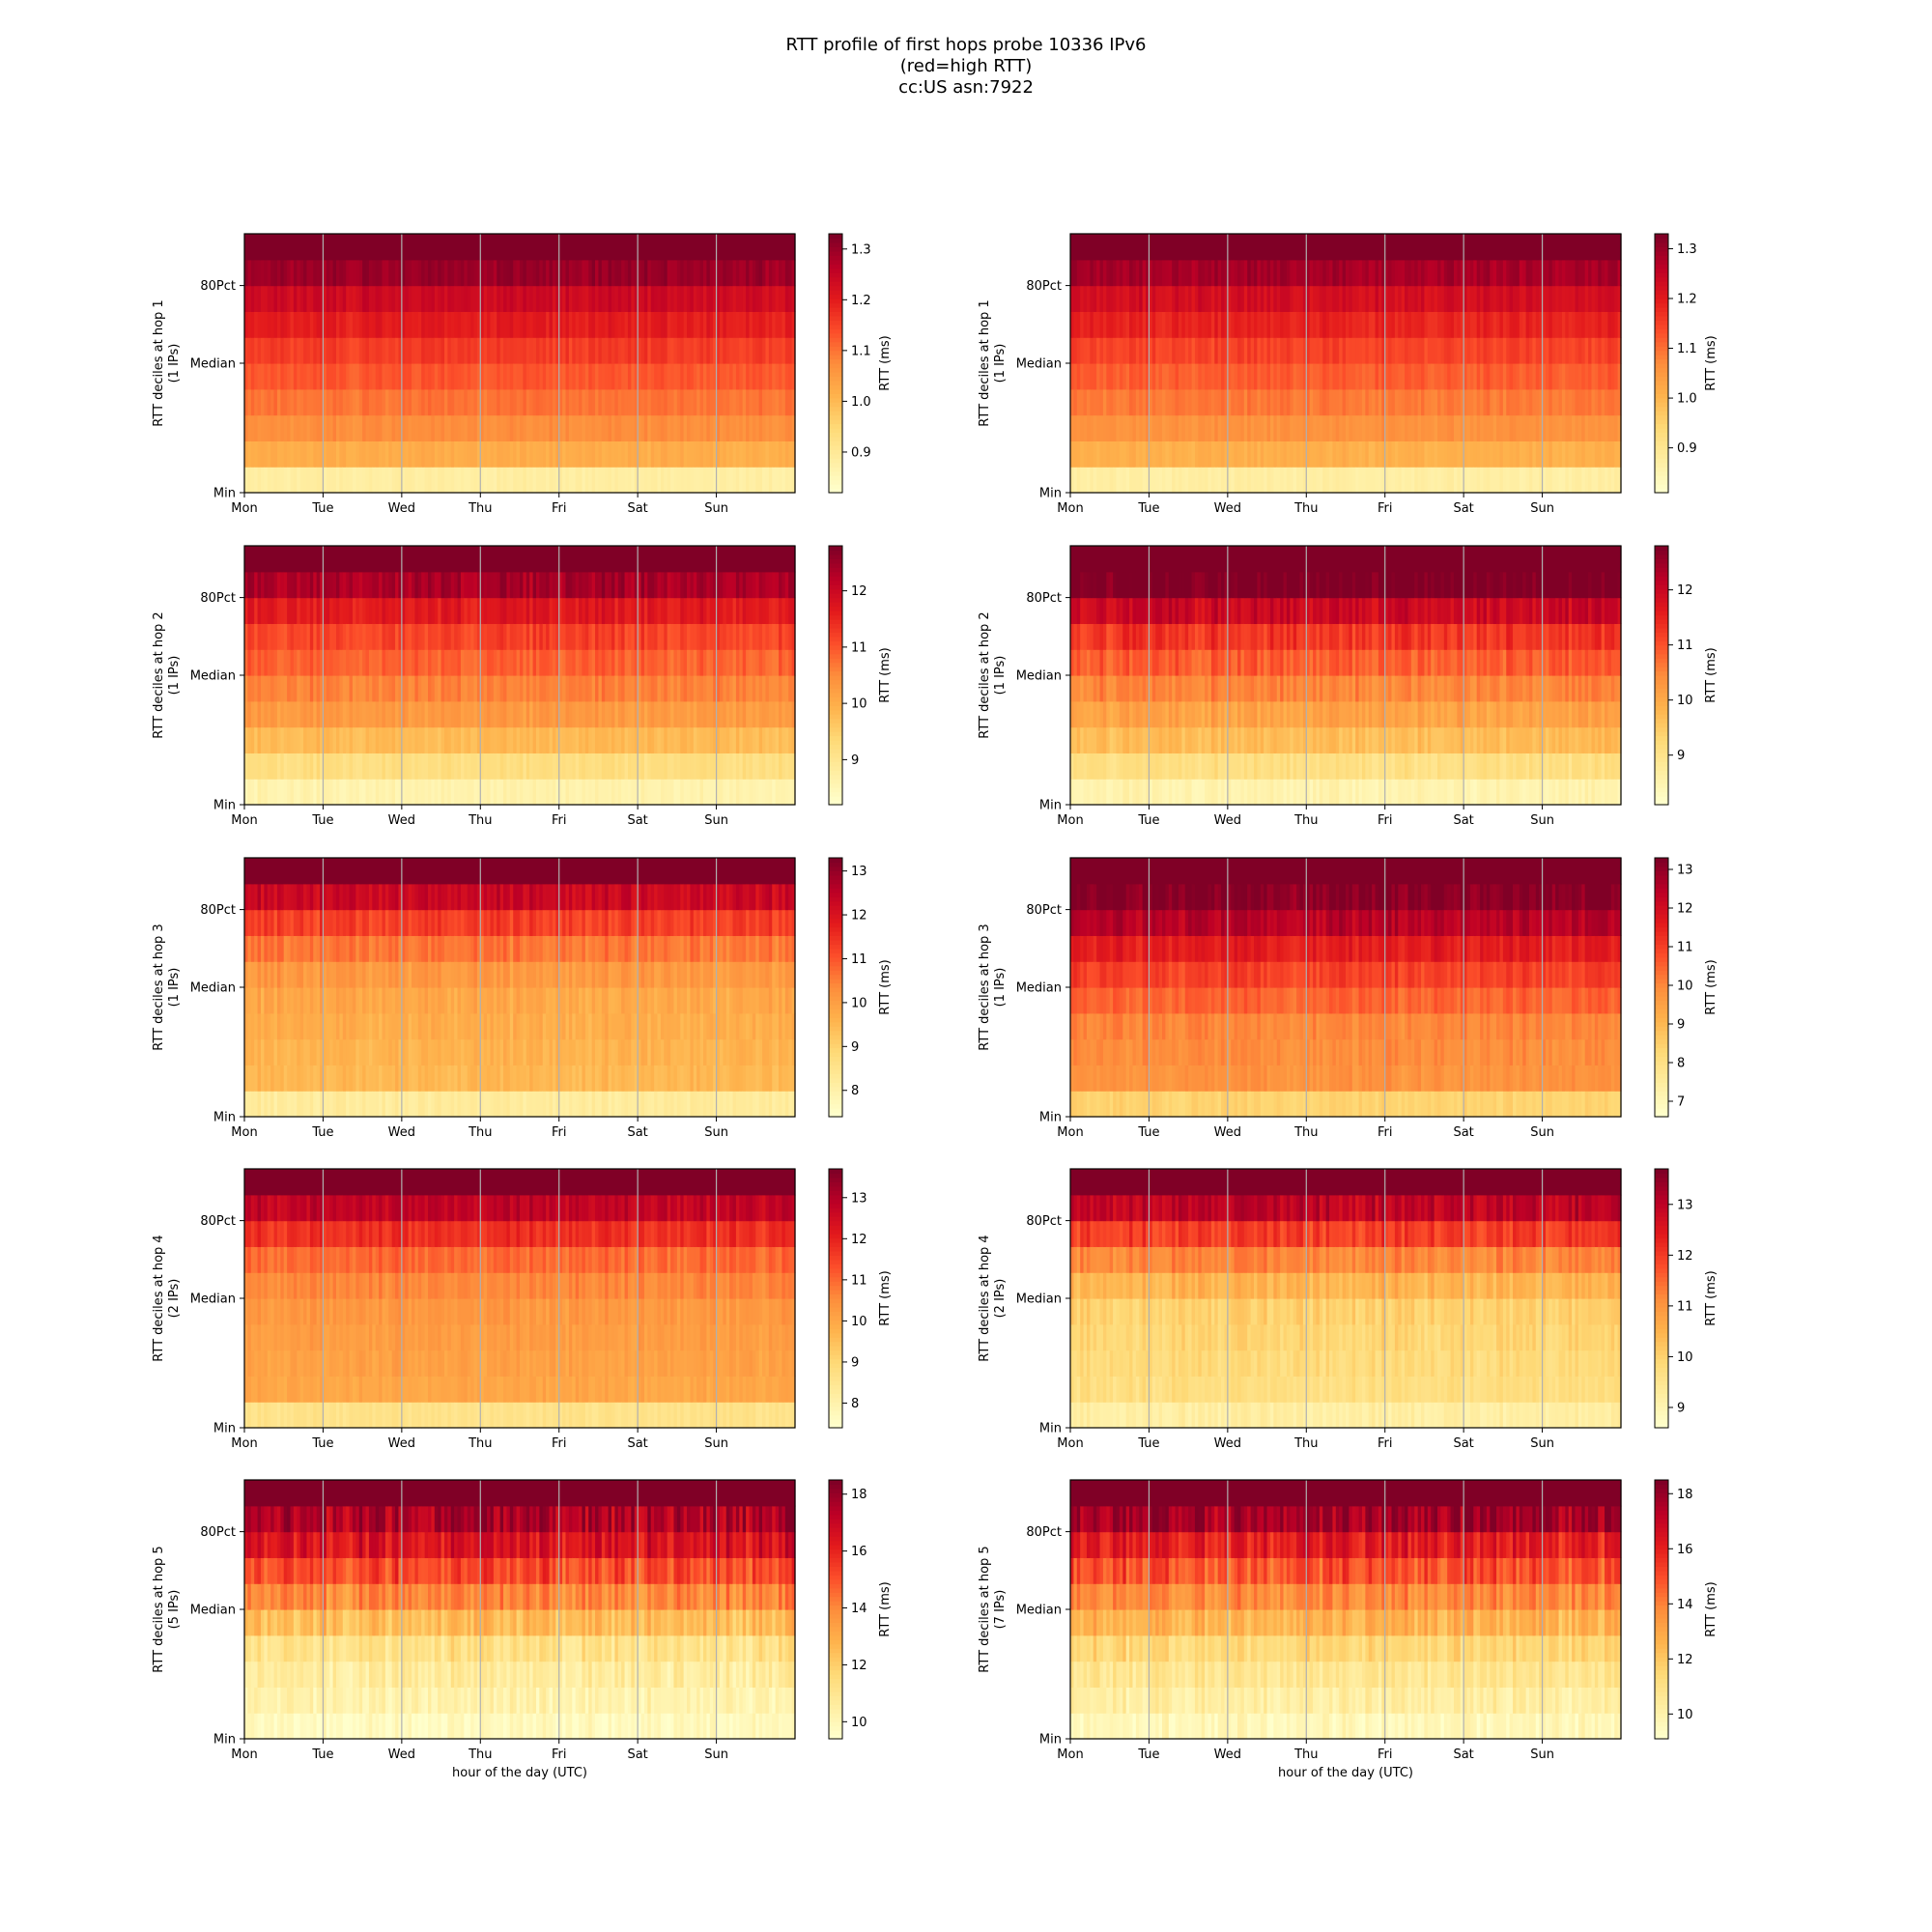  Describe the element at coordinates (637, 508) in the screenshot. I see `x-tick-label: Sat` at that location.